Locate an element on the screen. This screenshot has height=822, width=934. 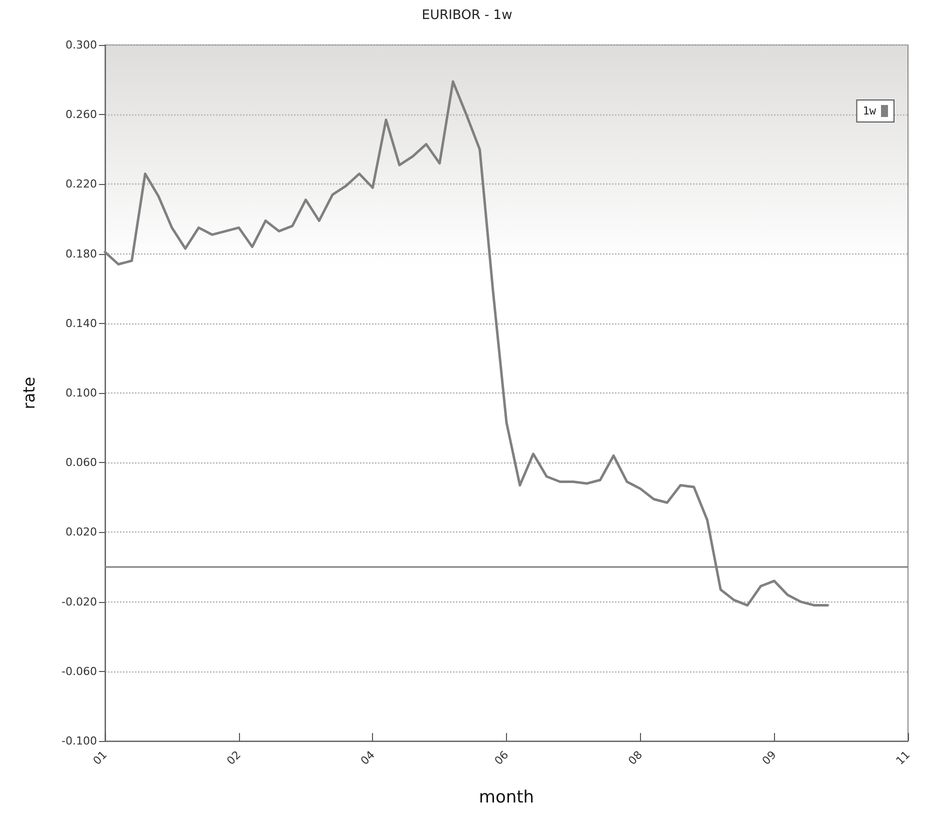
legend-label: 1w is located at coordinates (869, 111).